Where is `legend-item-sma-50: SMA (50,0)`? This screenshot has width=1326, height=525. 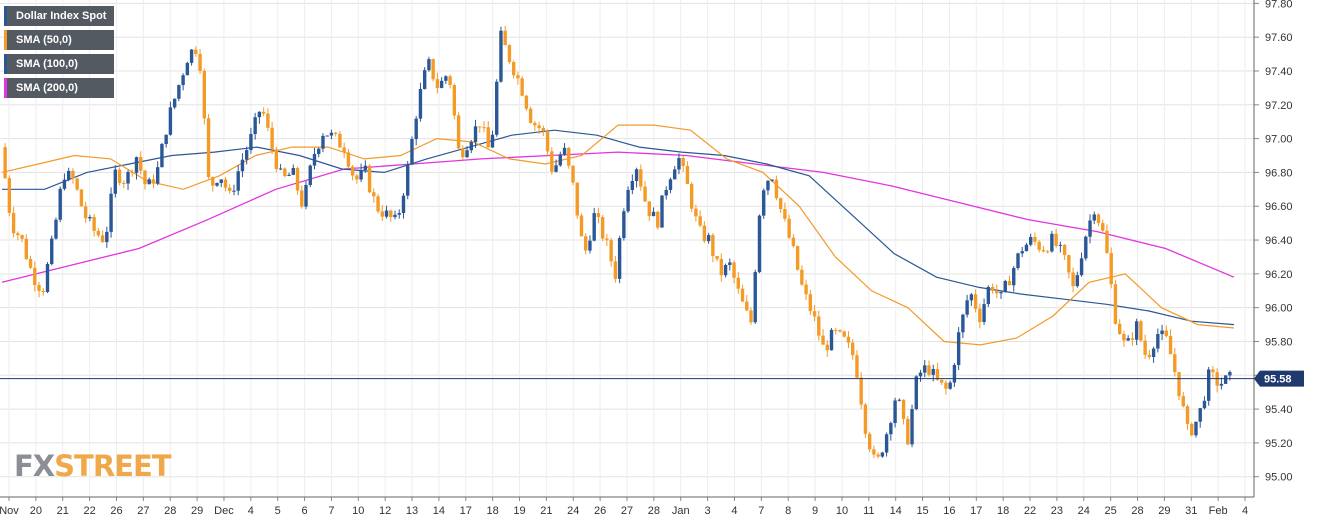 legend-item-sma-50: SMA (50,0) is located at coordinates (59, 40).